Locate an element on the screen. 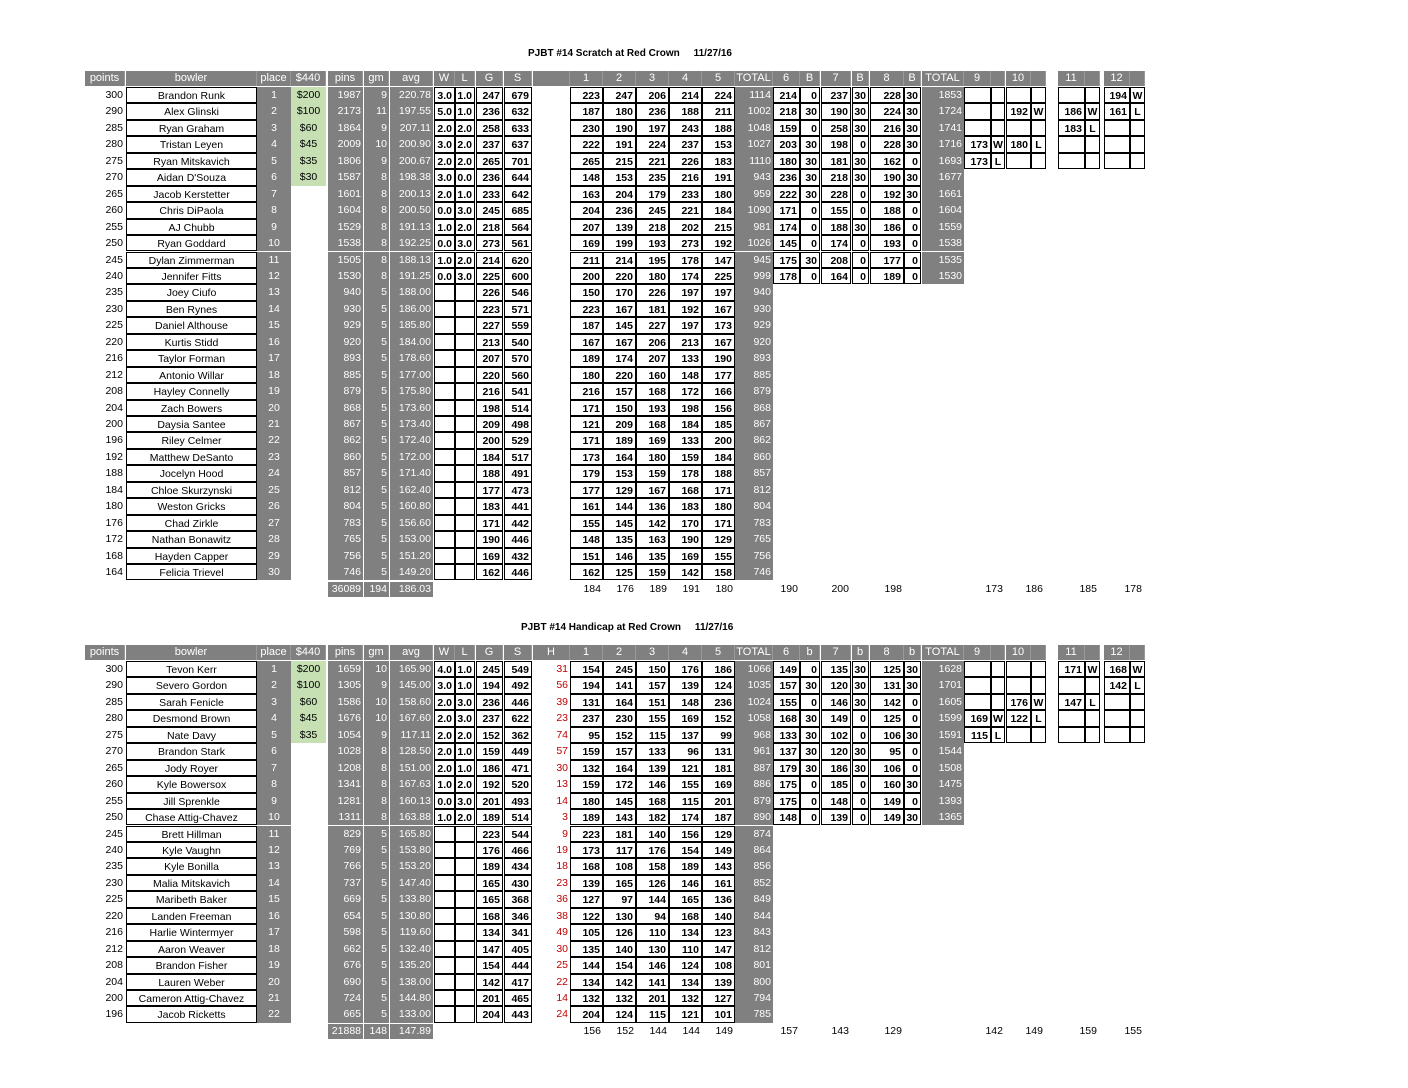  high-game-cell: 273 is located at coordinates (489, 243).